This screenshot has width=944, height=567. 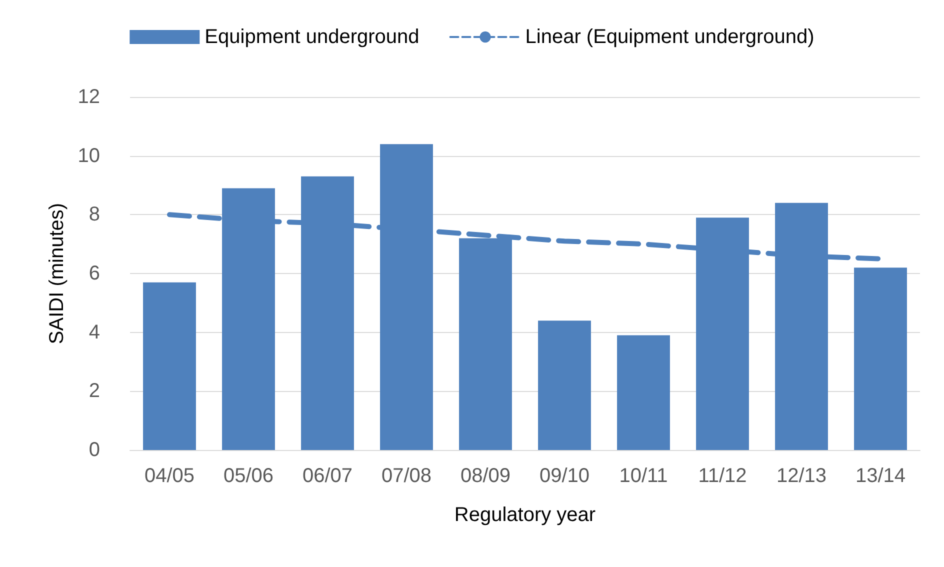 I want to click on x-tick-label: 11/12, so click(x=722, y=476).